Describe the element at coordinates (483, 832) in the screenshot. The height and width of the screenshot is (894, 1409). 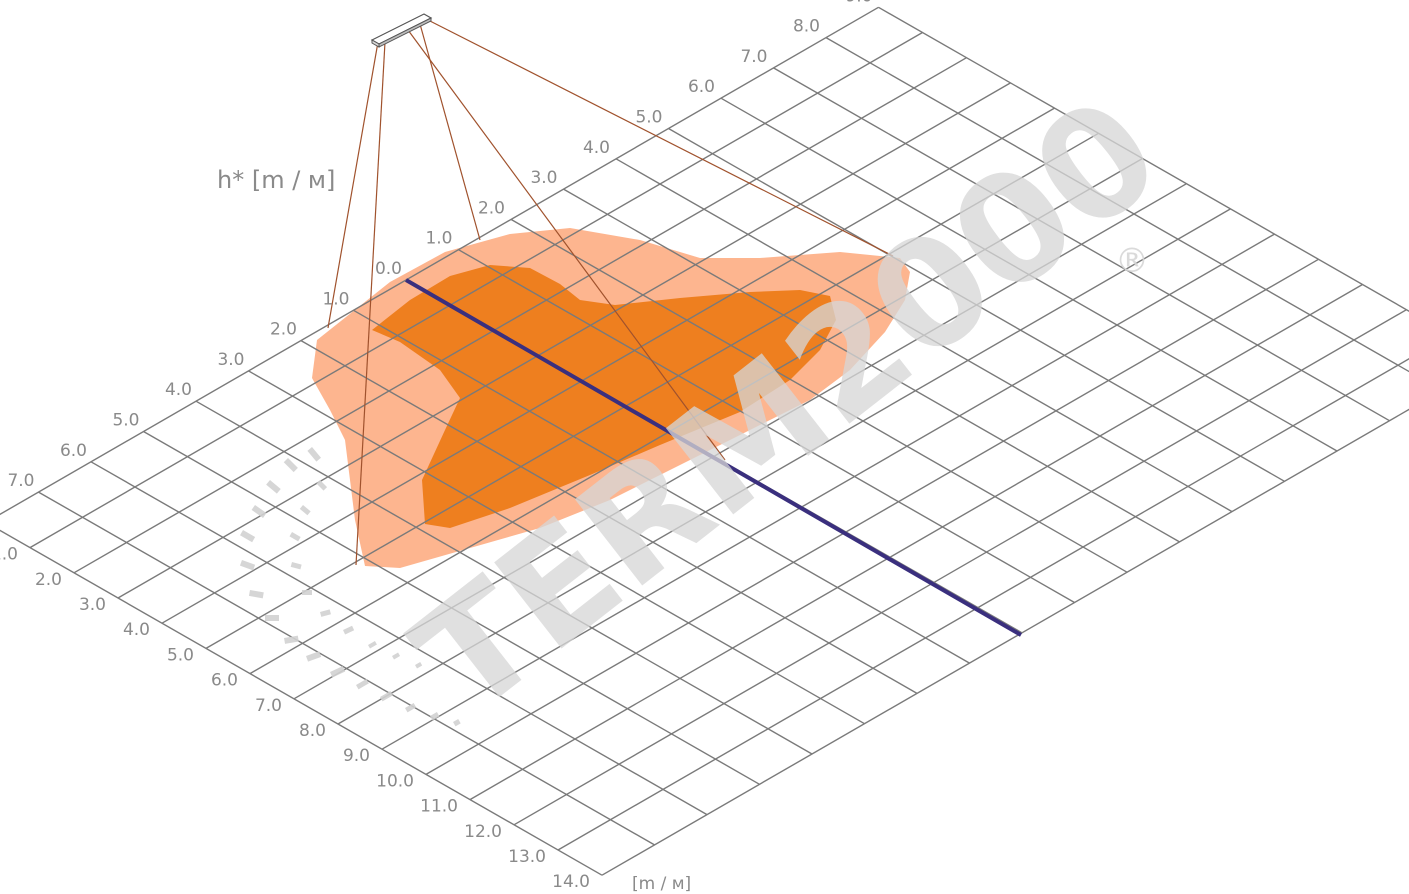
I see `length-axis-label: 12.0` at that location.